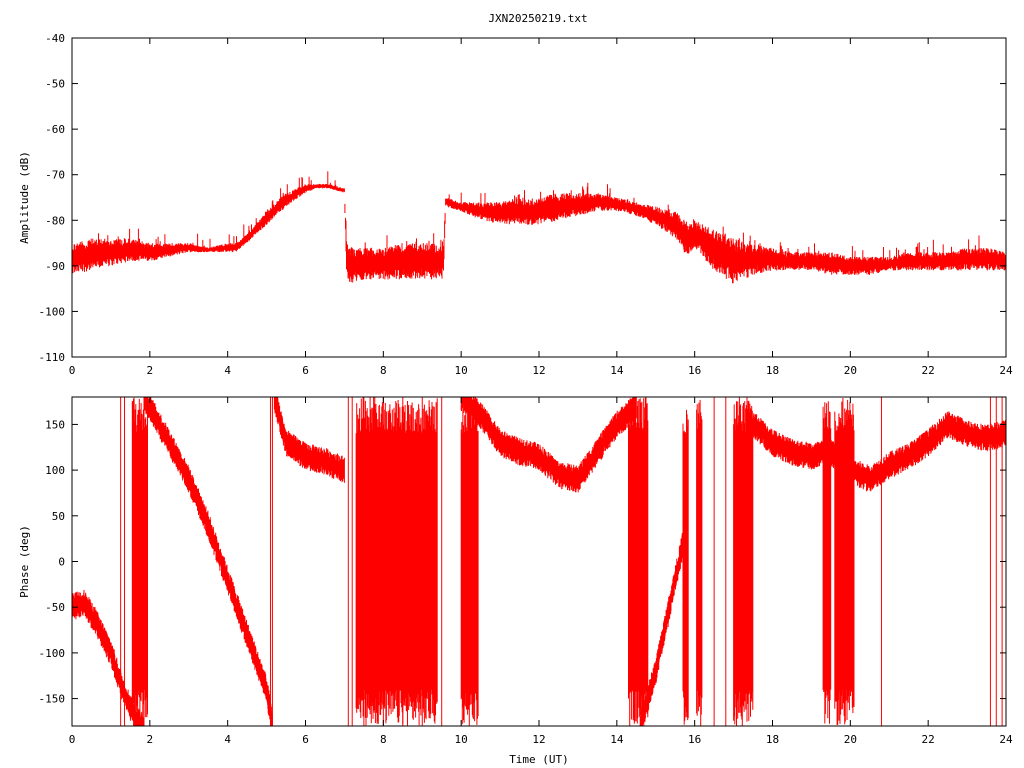 The width and height of the screenshot is (1024, 768). I want to click on y-axis-label: Phase (deg), so click(24, 561).